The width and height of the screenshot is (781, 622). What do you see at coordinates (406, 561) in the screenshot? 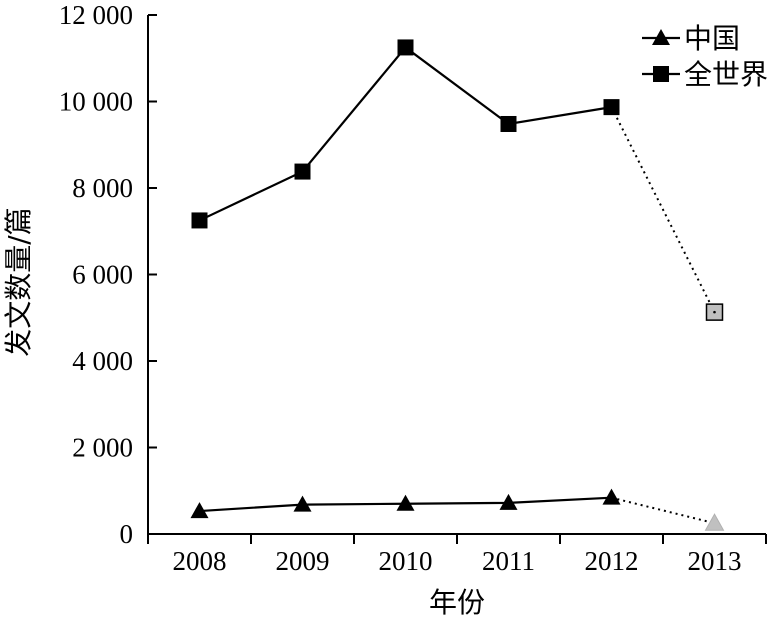
I see `x-tick-label: 2010` at bounding box center [406, 561].